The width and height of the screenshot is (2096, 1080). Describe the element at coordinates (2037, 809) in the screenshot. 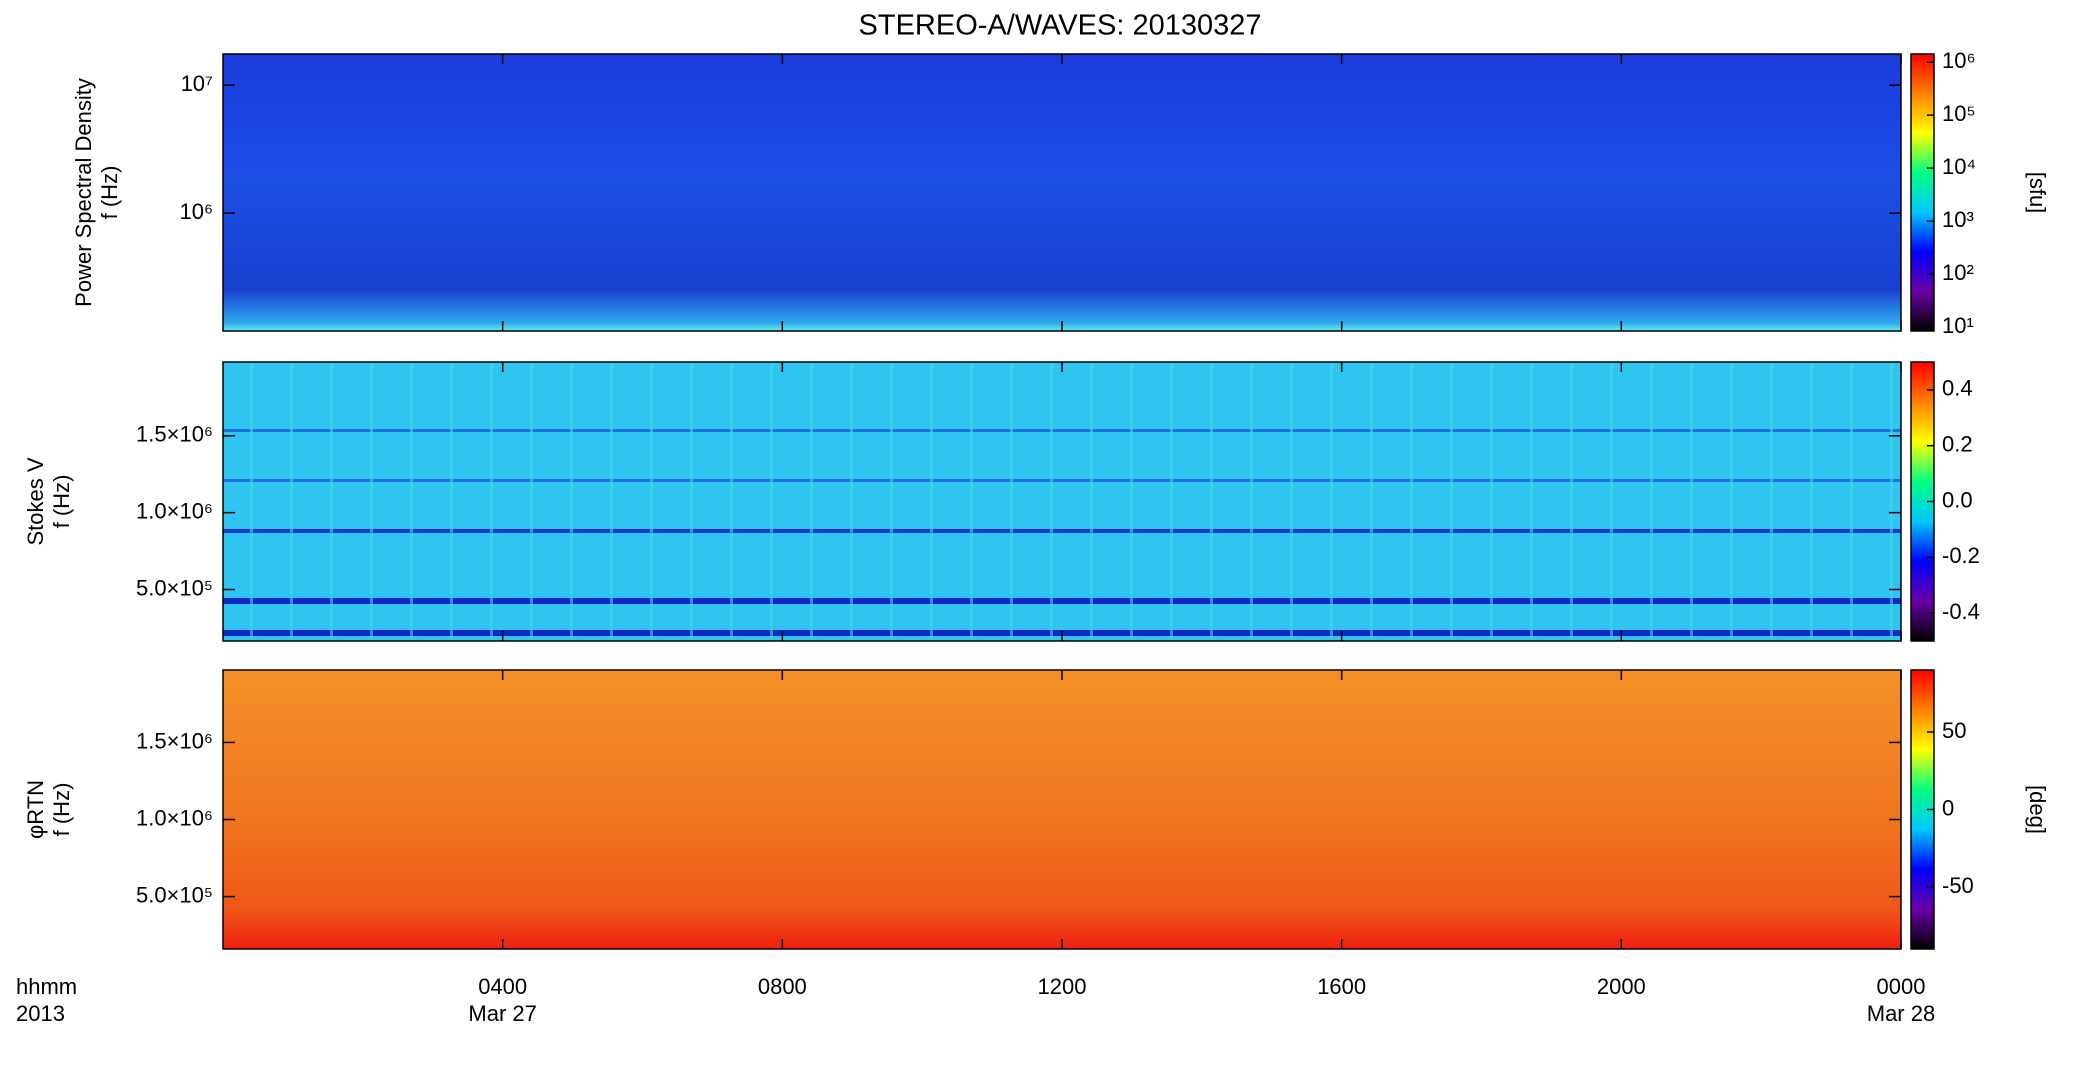

I see `colorbar-label: [deg]` at that location.